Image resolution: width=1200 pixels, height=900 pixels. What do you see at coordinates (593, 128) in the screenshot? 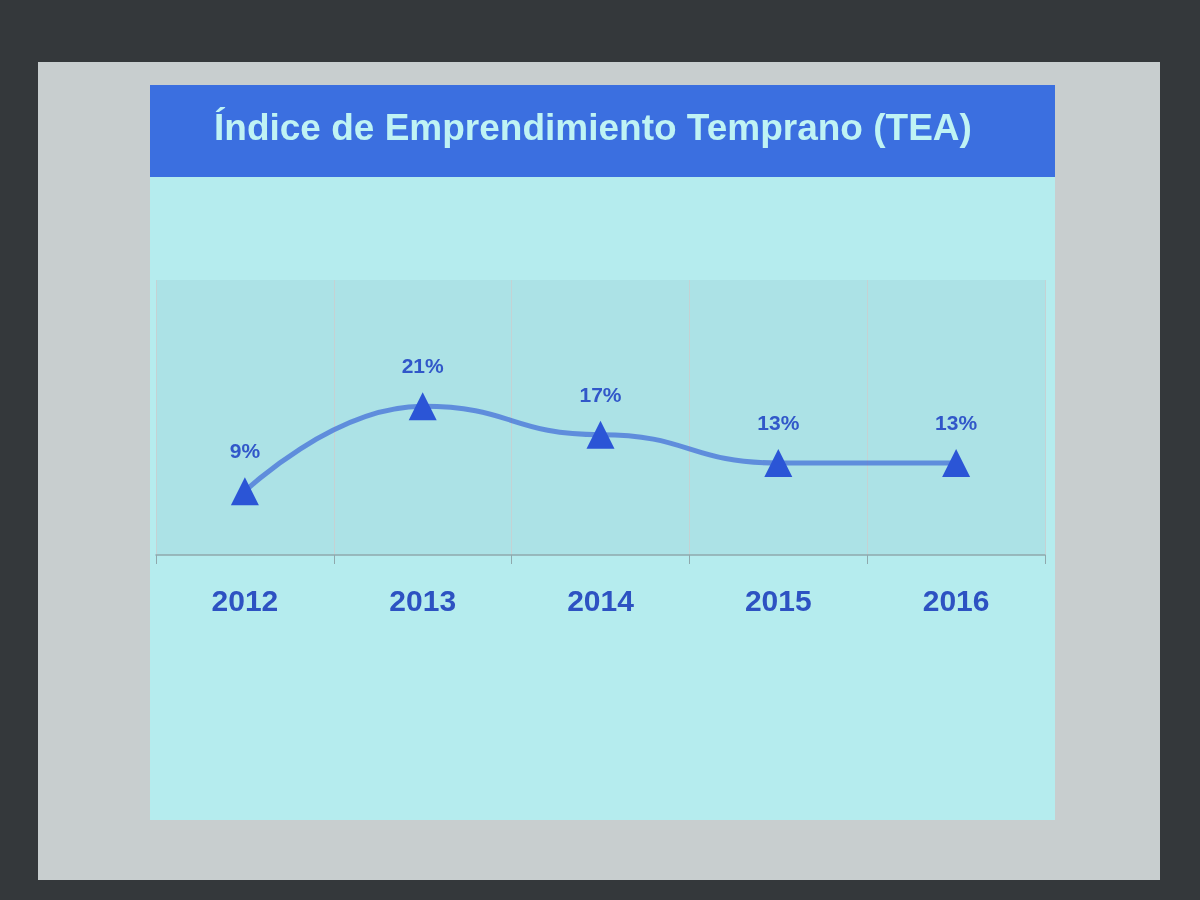
I see `chart-title: Índice de Emprendimiento Temprano (TEA)` at bounding box center [593, 128].